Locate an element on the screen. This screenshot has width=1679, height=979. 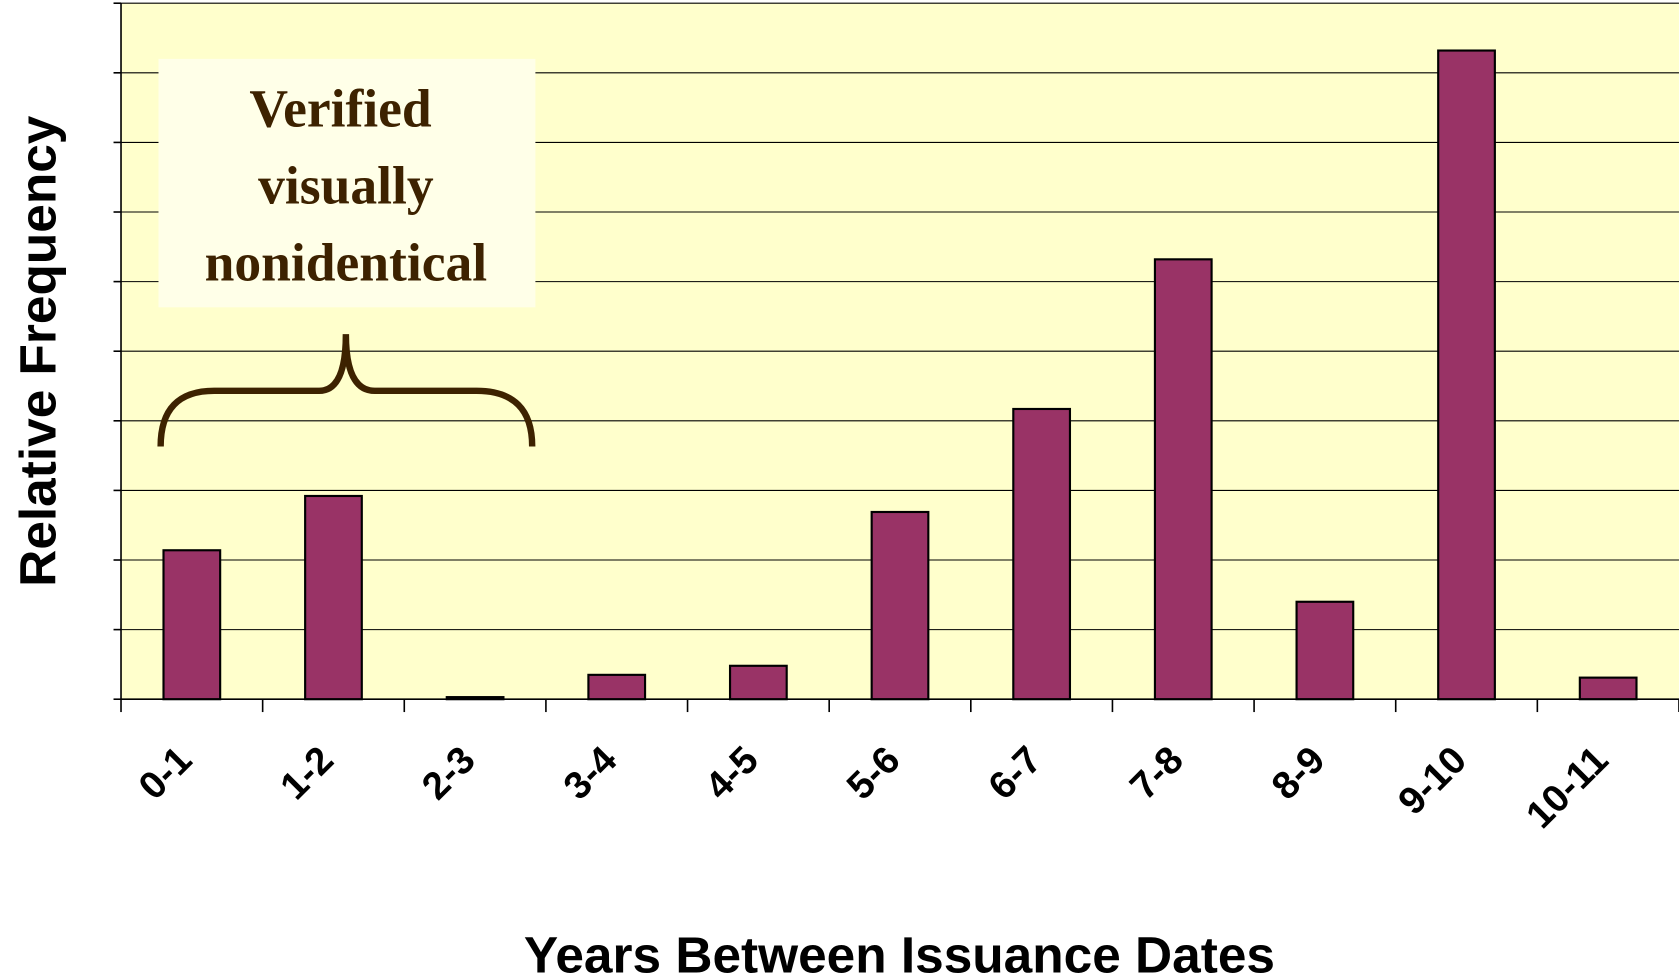
brace is located at coordinates (346, 390).